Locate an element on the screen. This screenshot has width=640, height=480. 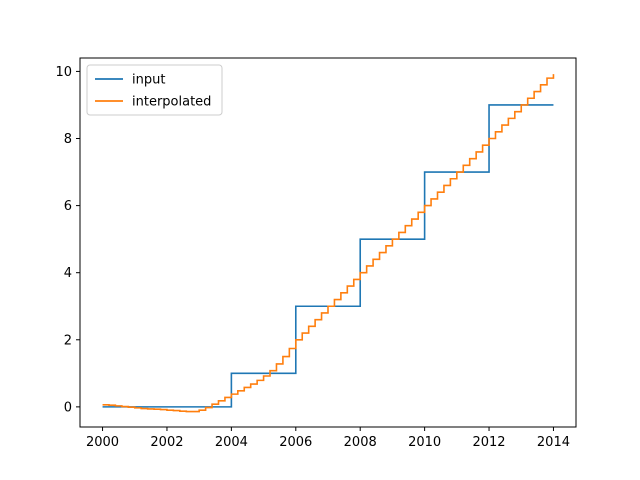
x-tick-label: 2002 is located at coordinates (166, 442).